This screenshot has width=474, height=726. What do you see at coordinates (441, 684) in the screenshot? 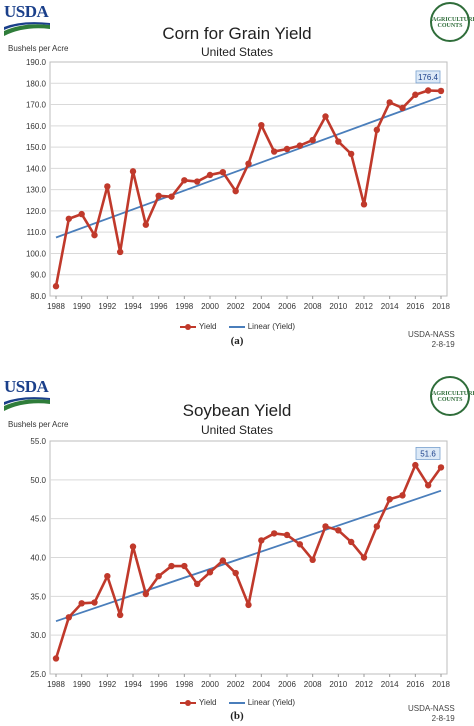
I see `x-tick-label: 2018` at bounding box center [441, 684].